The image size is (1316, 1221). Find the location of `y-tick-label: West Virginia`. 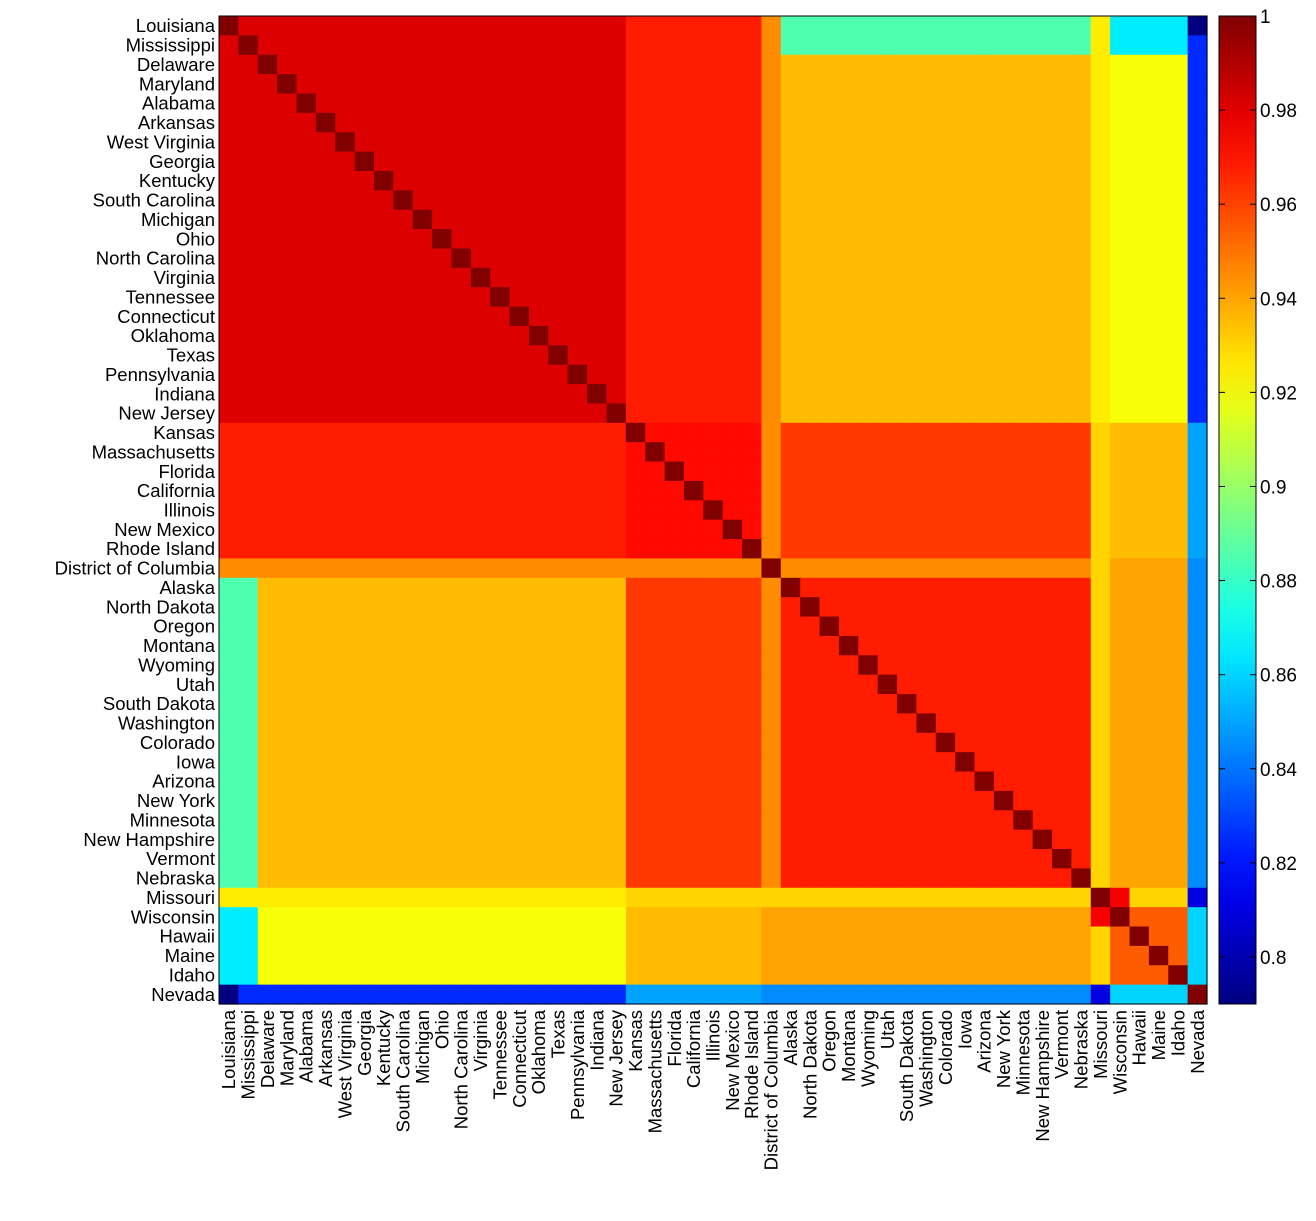

y-tick-label: West Virginia is located at coordinates (161, 141).